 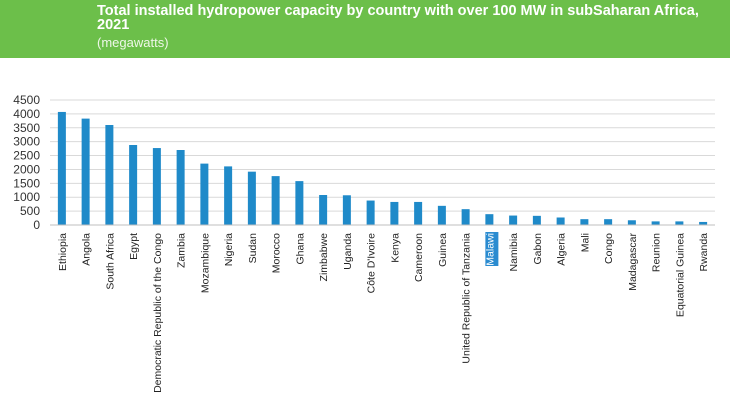 I want to click on x-tick-label: Angola, so click(x=87, y=249).